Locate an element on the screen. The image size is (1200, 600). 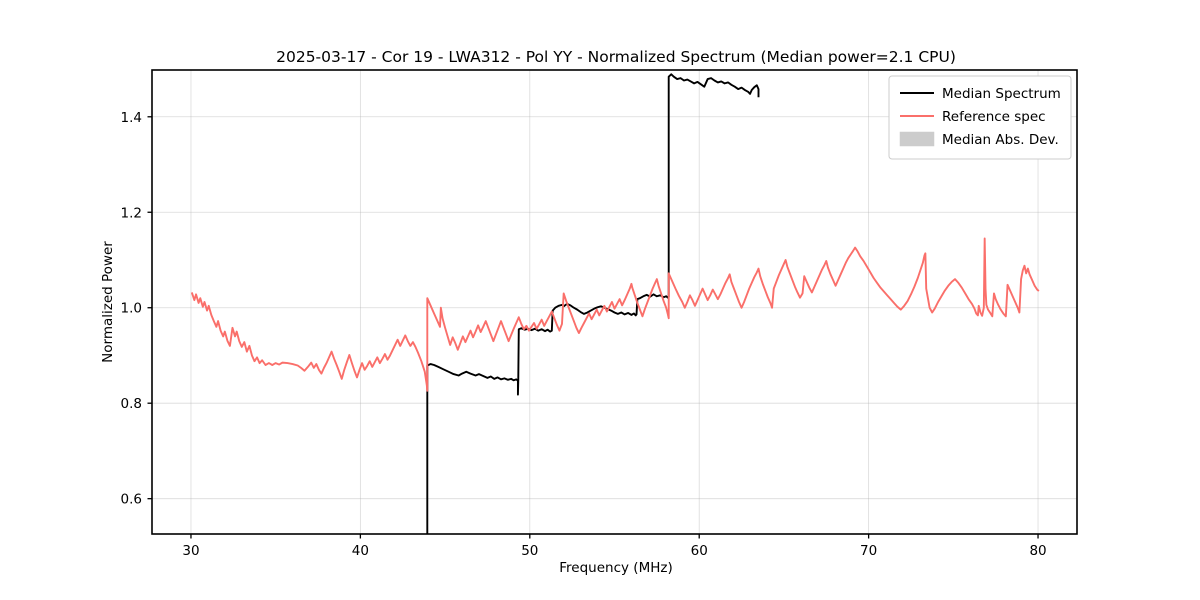
x-axis-ticks: 30 40 50 60 70 80 is located at coordinates (614, 546).